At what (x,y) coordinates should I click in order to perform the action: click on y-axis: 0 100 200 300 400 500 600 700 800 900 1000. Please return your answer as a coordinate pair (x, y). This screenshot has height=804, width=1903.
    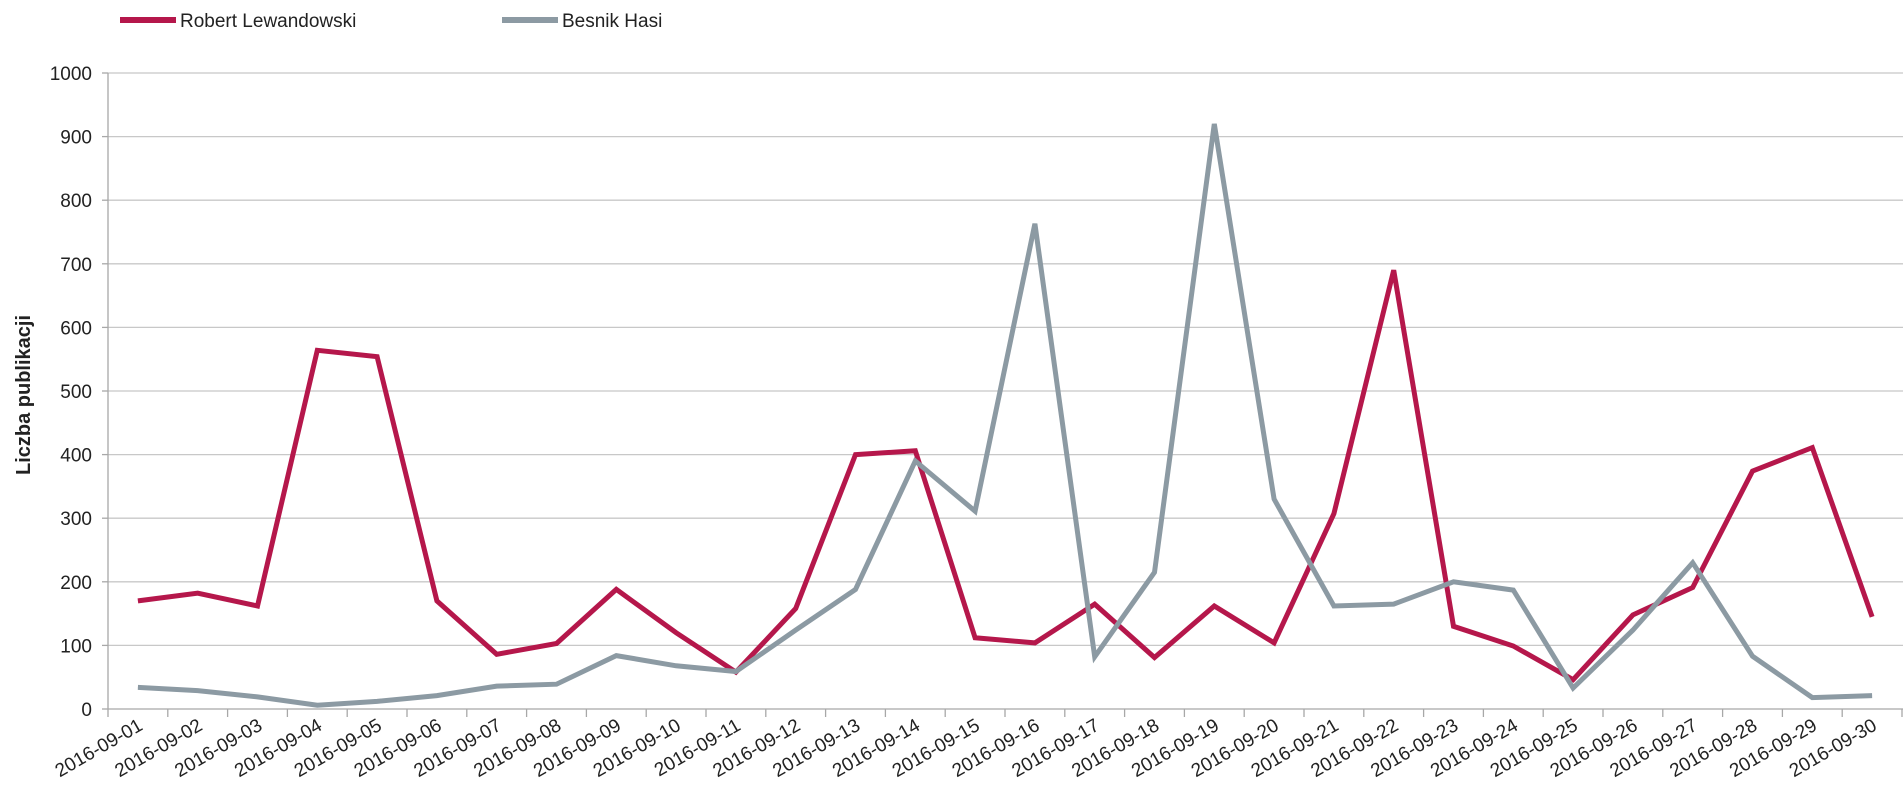
    Looking at the image, I should click on (79, 392).